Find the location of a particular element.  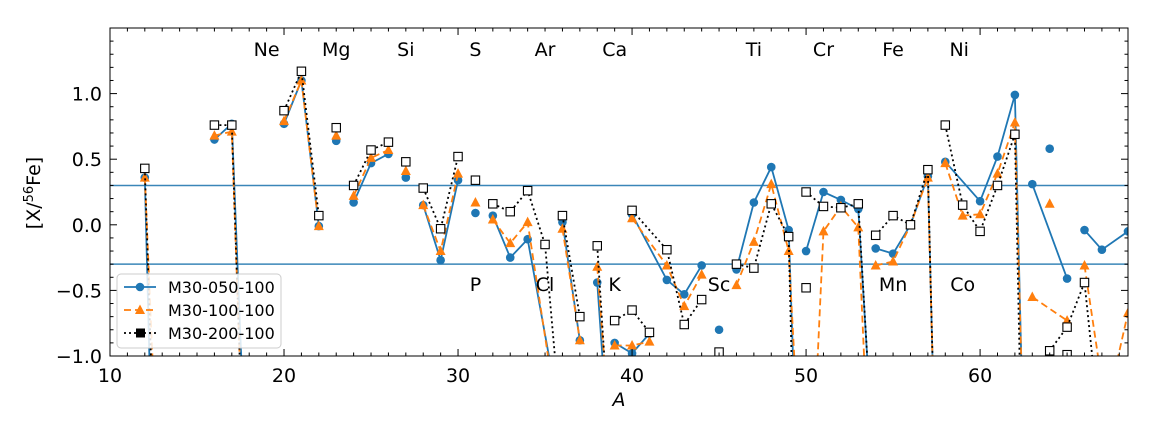

element-label-Cr: Cr is located at coordinates (823, 50).